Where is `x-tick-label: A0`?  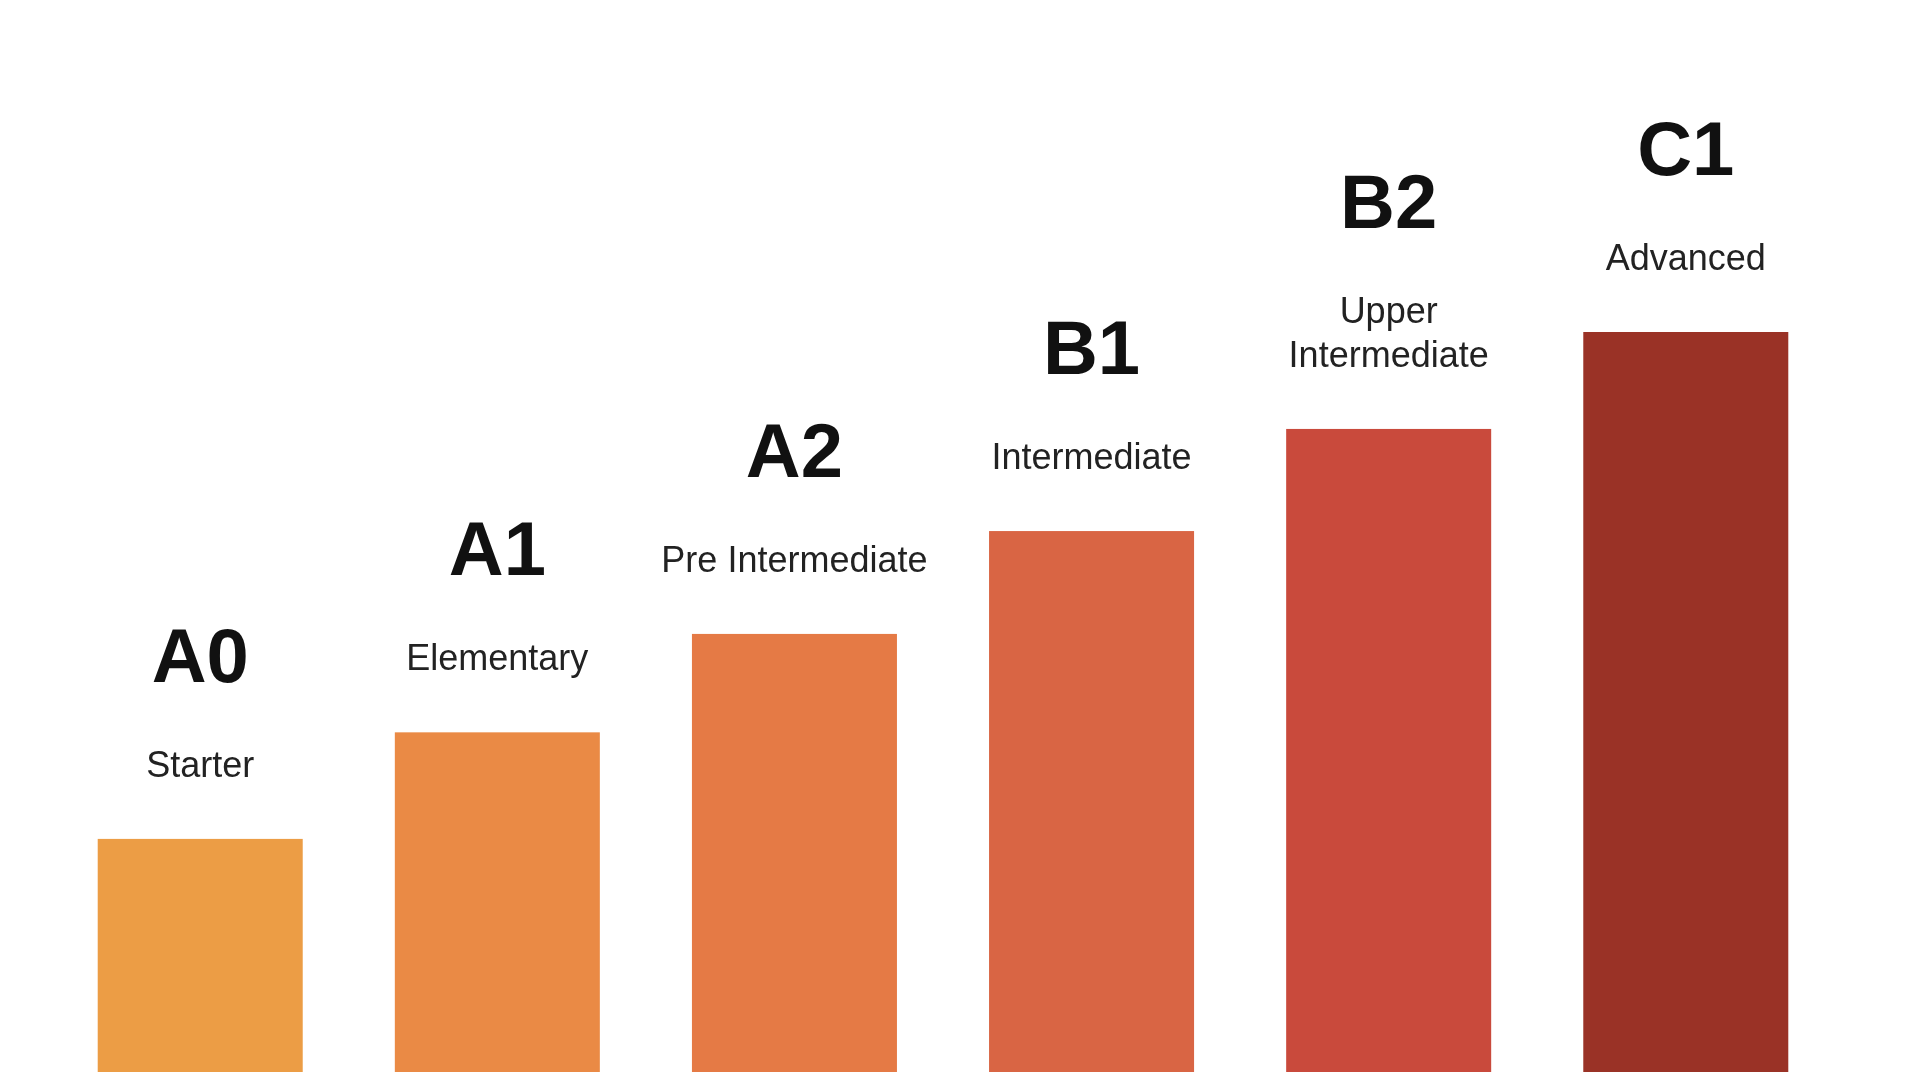
x-tick-label: A0 is located at coordinates (200, 655).